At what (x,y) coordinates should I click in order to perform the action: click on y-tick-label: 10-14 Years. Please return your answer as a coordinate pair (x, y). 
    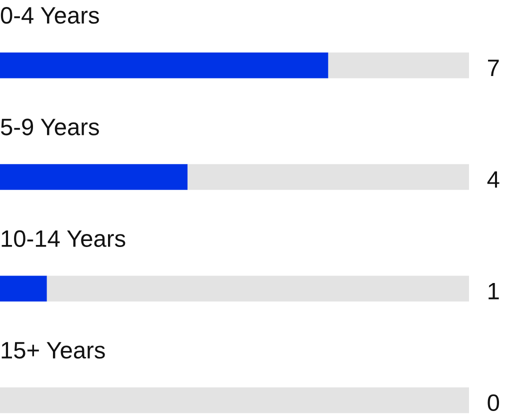
    Looking at the image, I should click on (64, 238).